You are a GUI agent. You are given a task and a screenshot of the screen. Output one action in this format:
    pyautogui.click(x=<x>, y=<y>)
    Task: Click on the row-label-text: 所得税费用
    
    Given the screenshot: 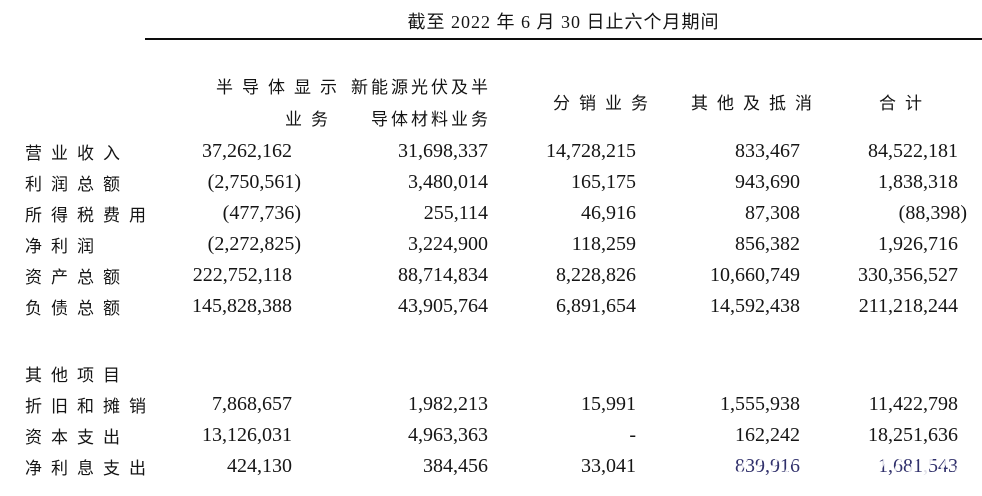 What is the action you would take?
    pyautogui.click(x=90, y=215)
    